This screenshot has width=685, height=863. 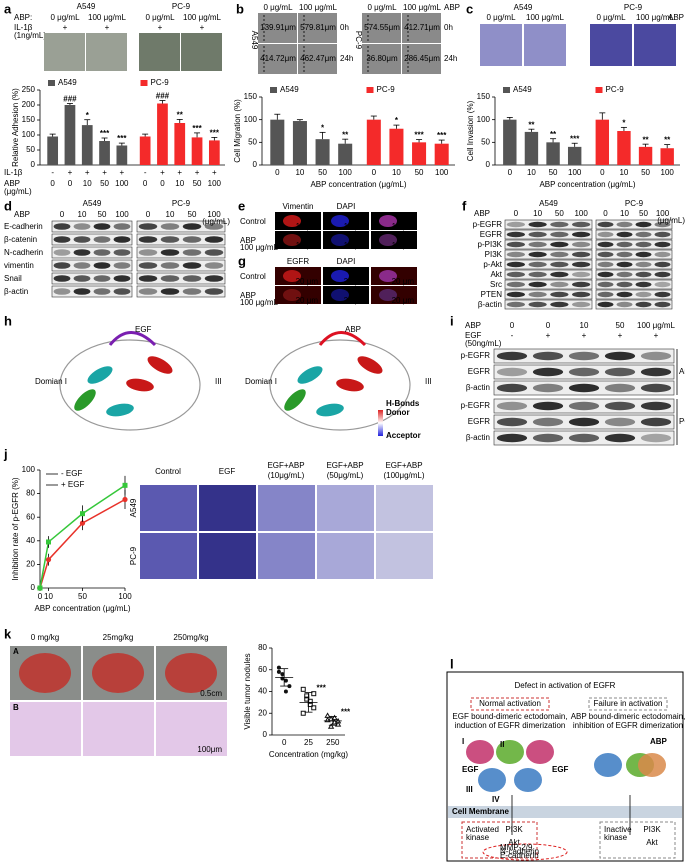 I want to click on domain-shape, so click(x=652, y=765).